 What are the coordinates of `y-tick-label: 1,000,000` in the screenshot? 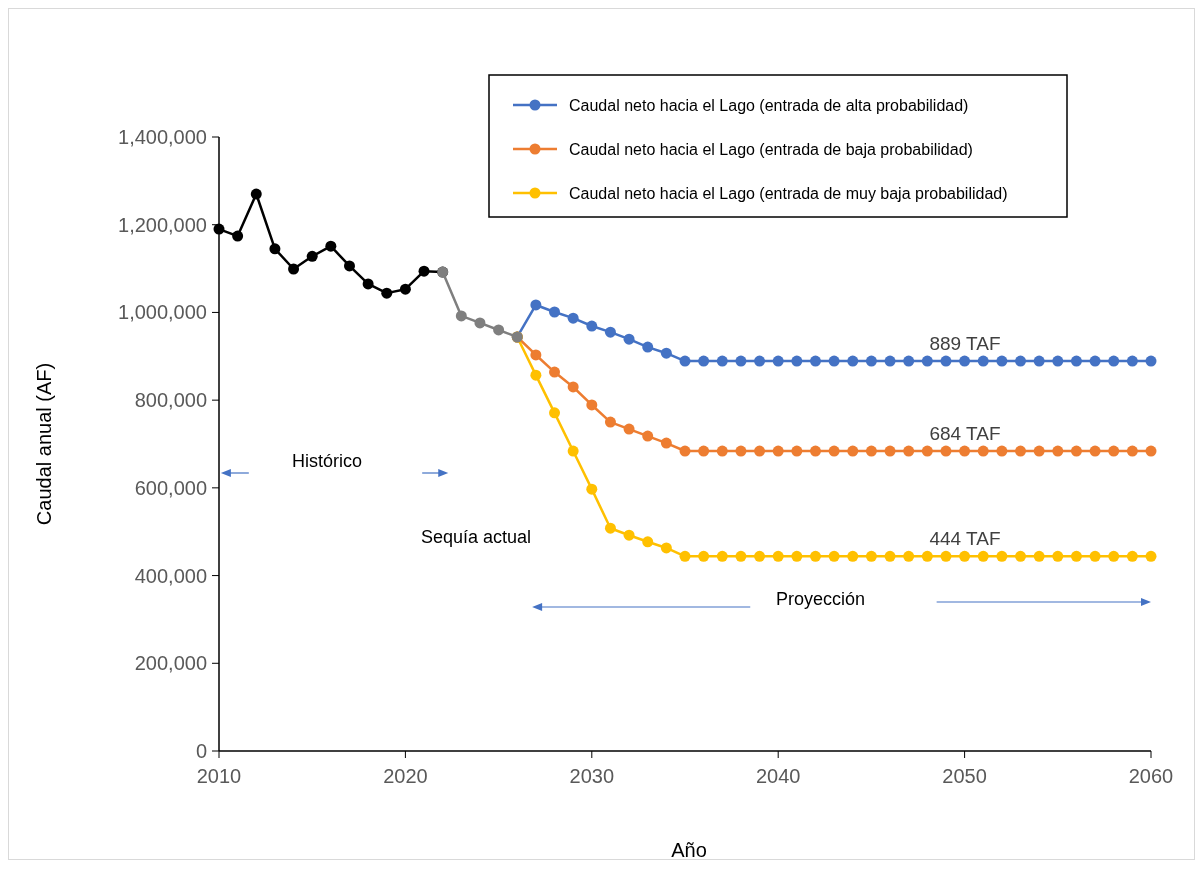 It's located at (162, 312).